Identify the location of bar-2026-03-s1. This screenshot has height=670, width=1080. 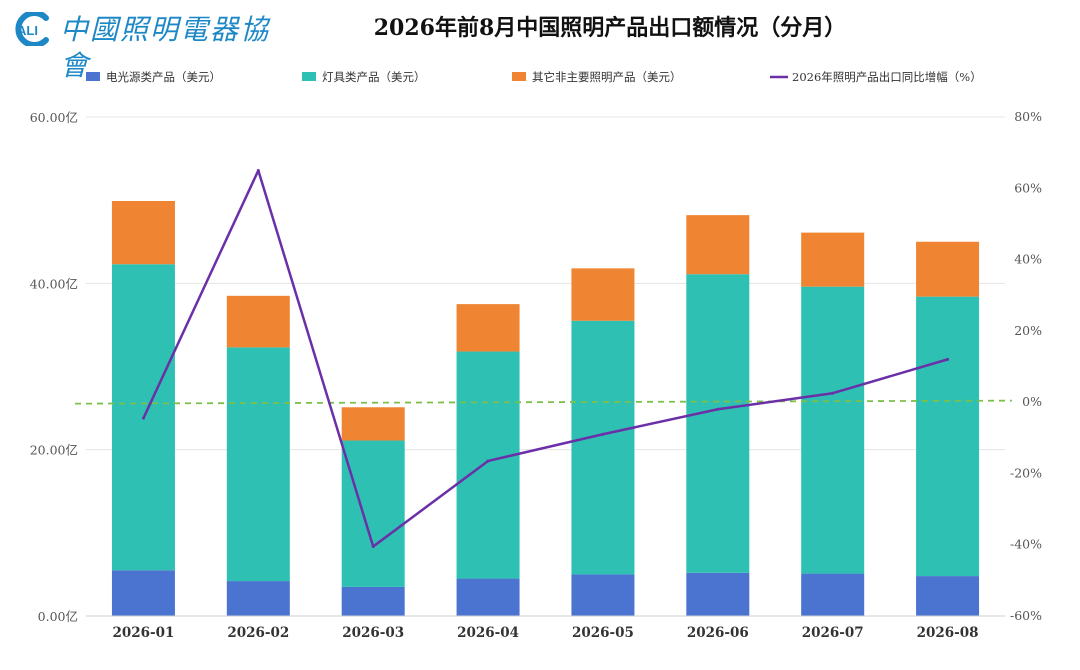
(373, 601).